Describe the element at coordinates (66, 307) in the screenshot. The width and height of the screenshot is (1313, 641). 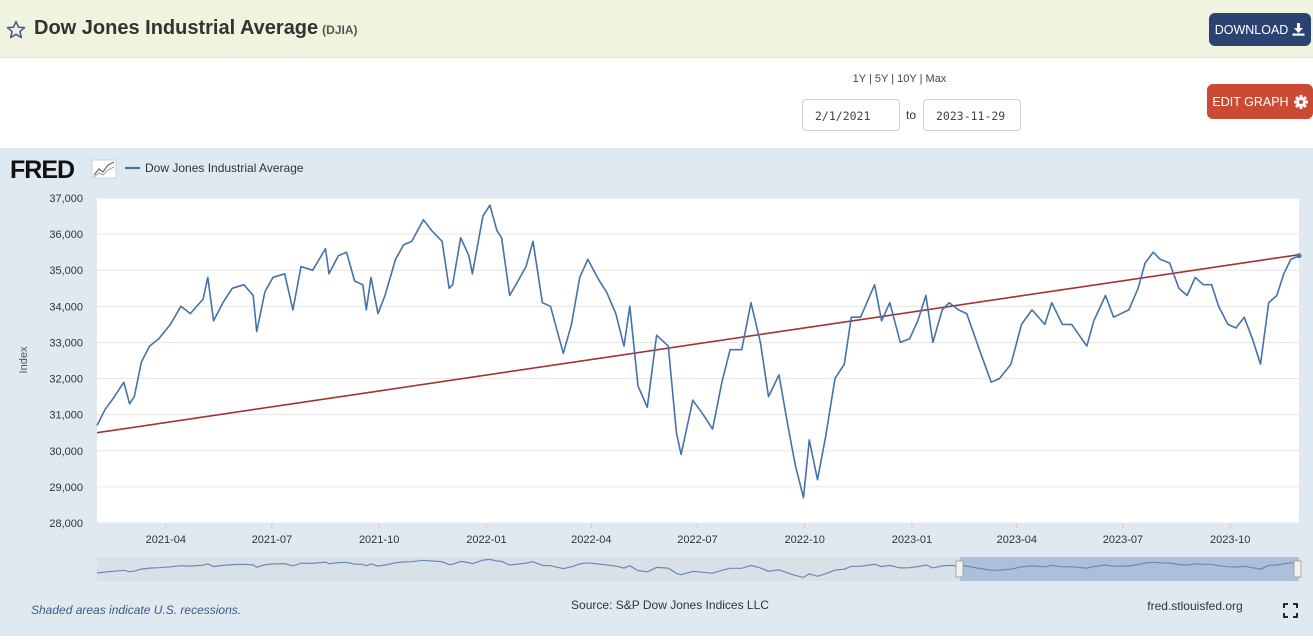
I see `y-tick-label: 34,000` at that location.